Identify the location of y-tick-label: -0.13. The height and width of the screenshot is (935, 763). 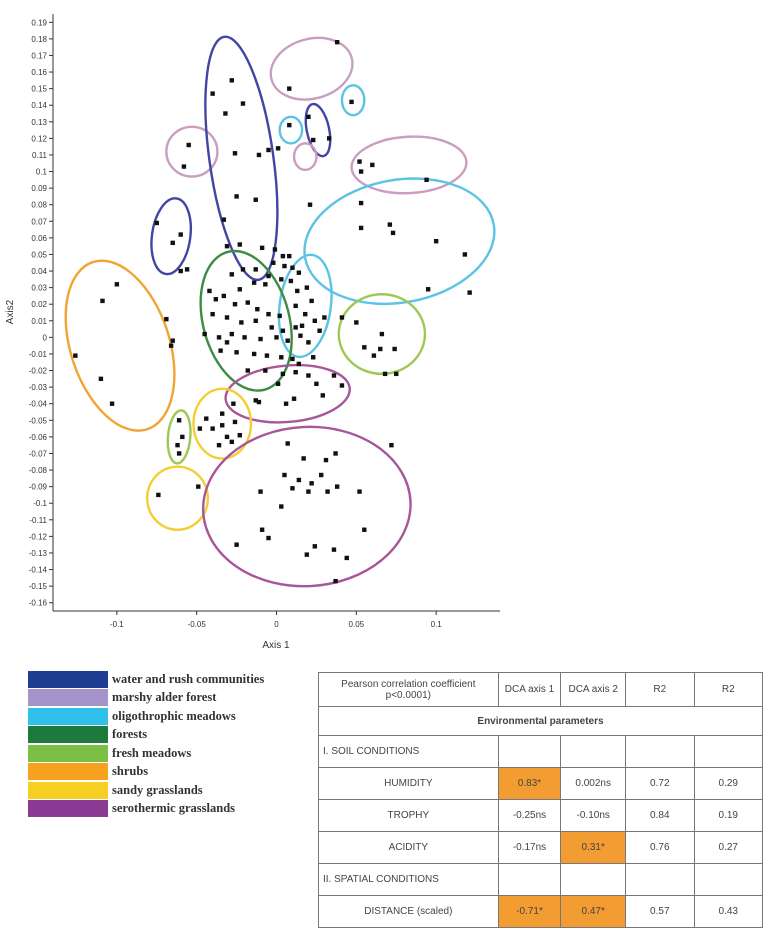
(38, 553).